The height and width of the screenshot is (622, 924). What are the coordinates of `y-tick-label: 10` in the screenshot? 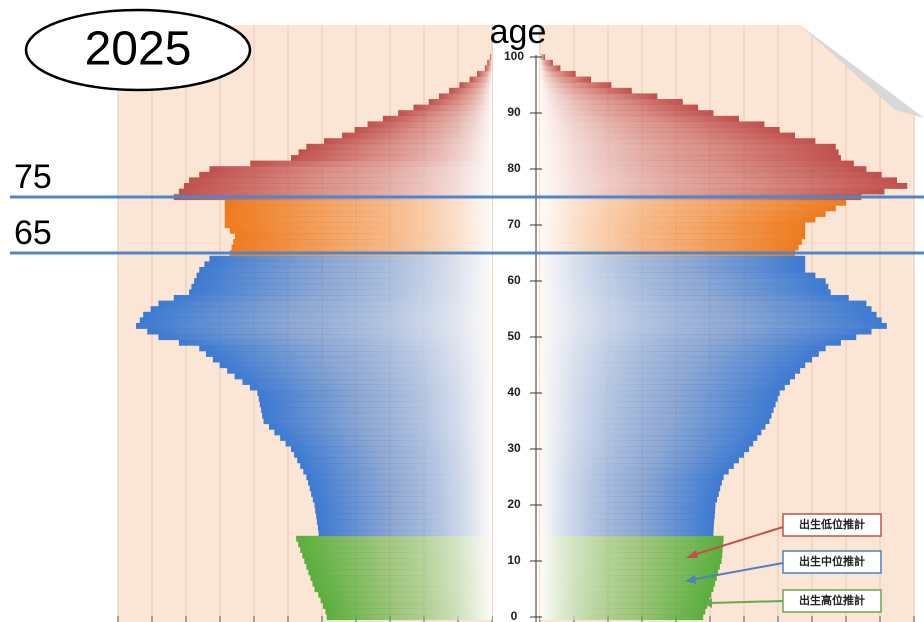 It's located at (514, 560).